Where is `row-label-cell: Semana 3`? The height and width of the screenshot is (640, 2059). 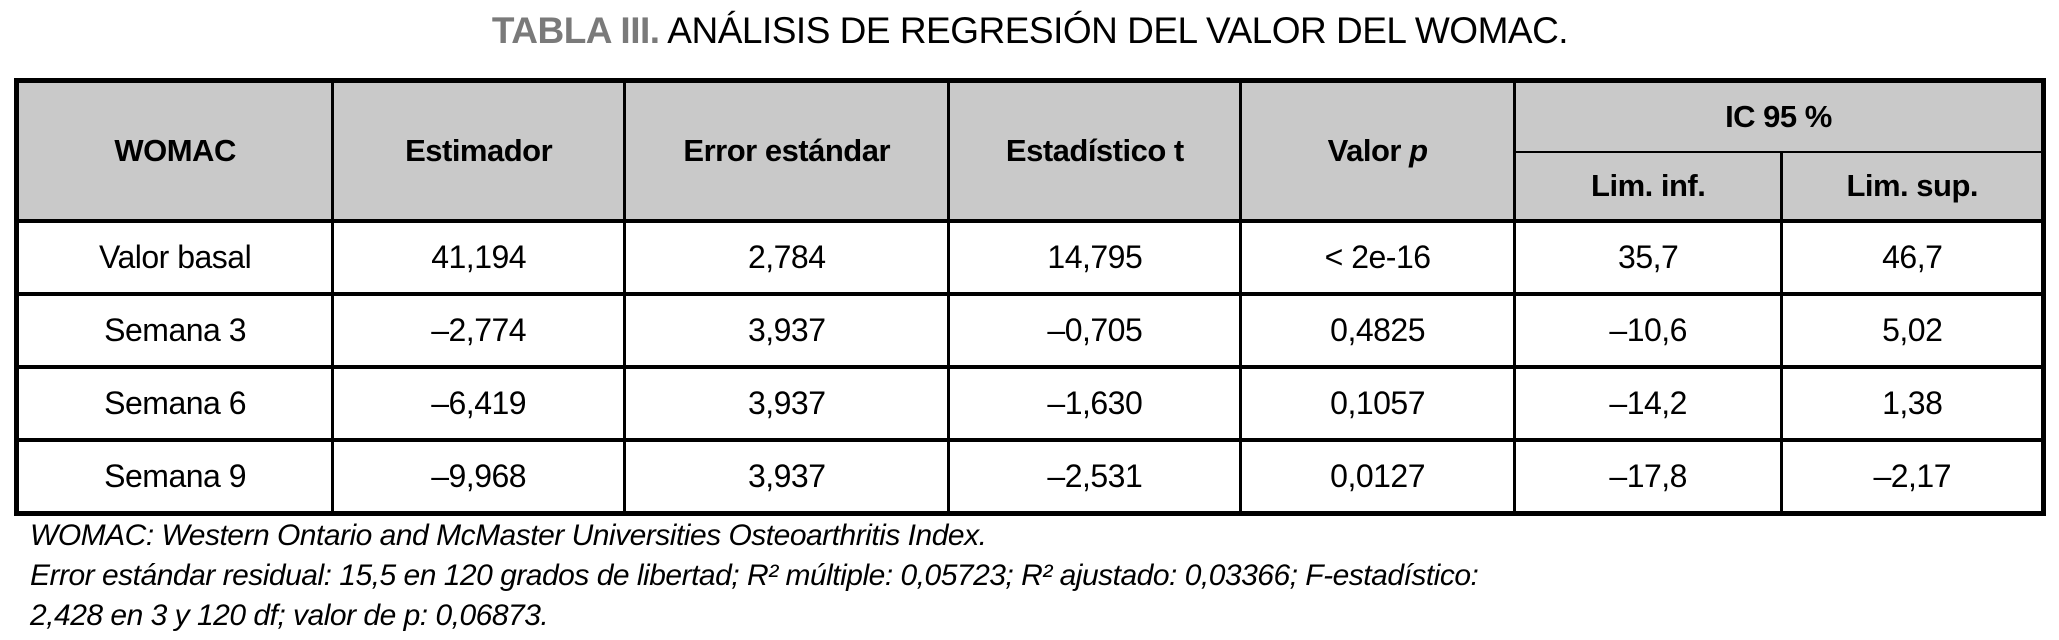 row-label-cell: Semana 3 is located at coordinates (174, 329).